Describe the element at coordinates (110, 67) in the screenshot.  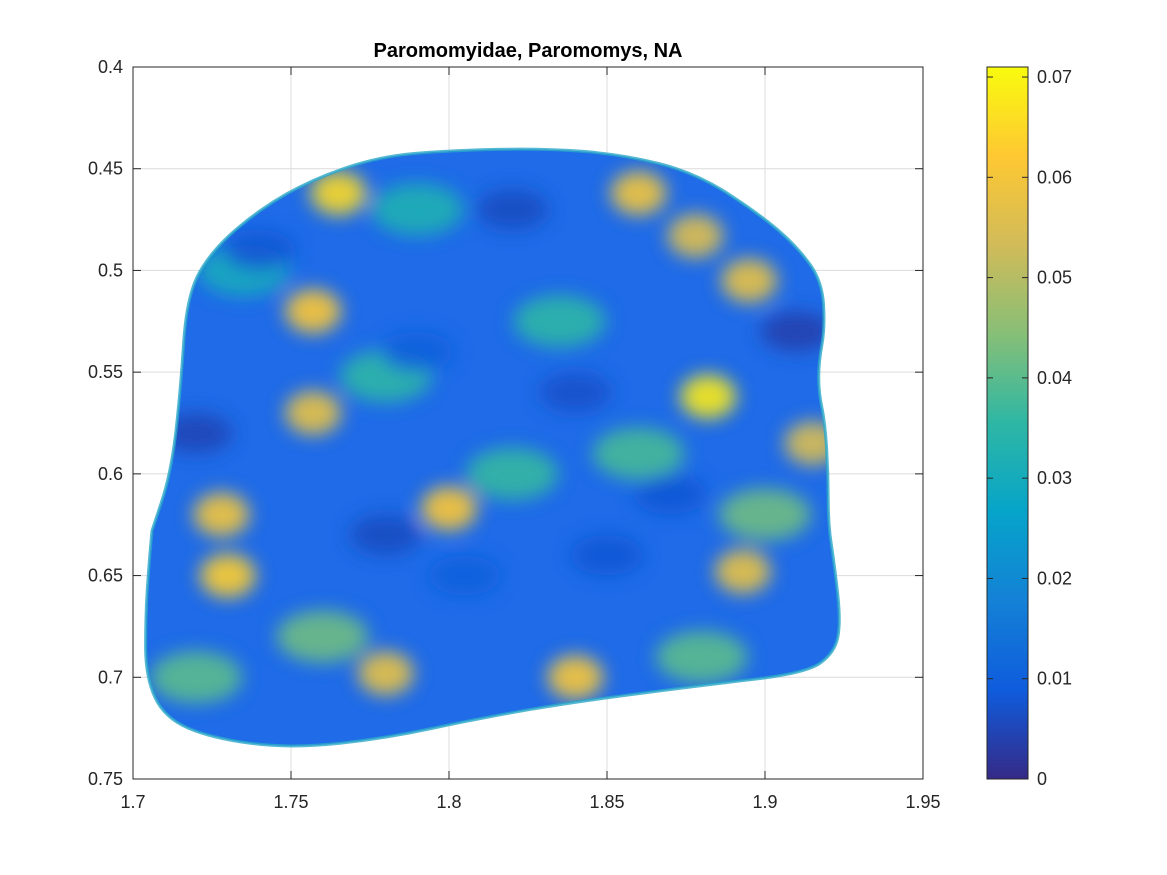
I see `y-tick-label: 0.4` at that location.